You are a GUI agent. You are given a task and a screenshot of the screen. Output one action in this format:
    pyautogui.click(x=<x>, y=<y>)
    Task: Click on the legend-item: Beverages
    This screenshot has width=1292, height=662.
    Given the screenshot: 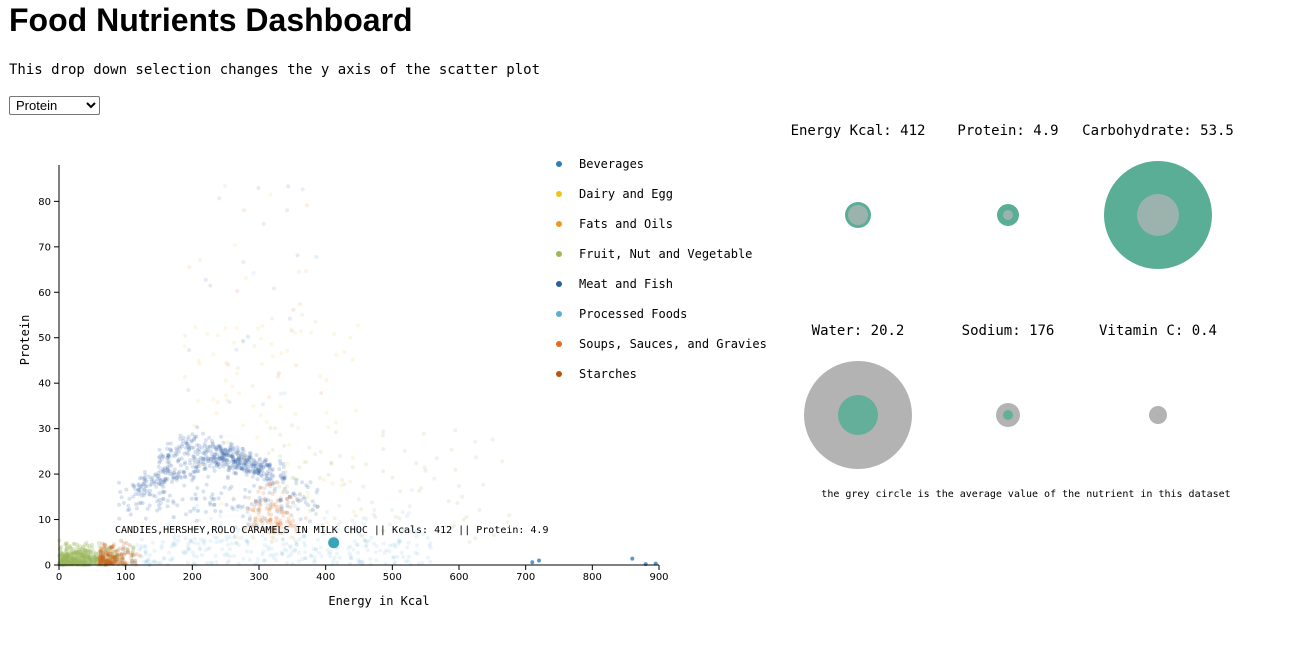 What is the action you would take?
    pyautogui.click(x=600, y=164)
    